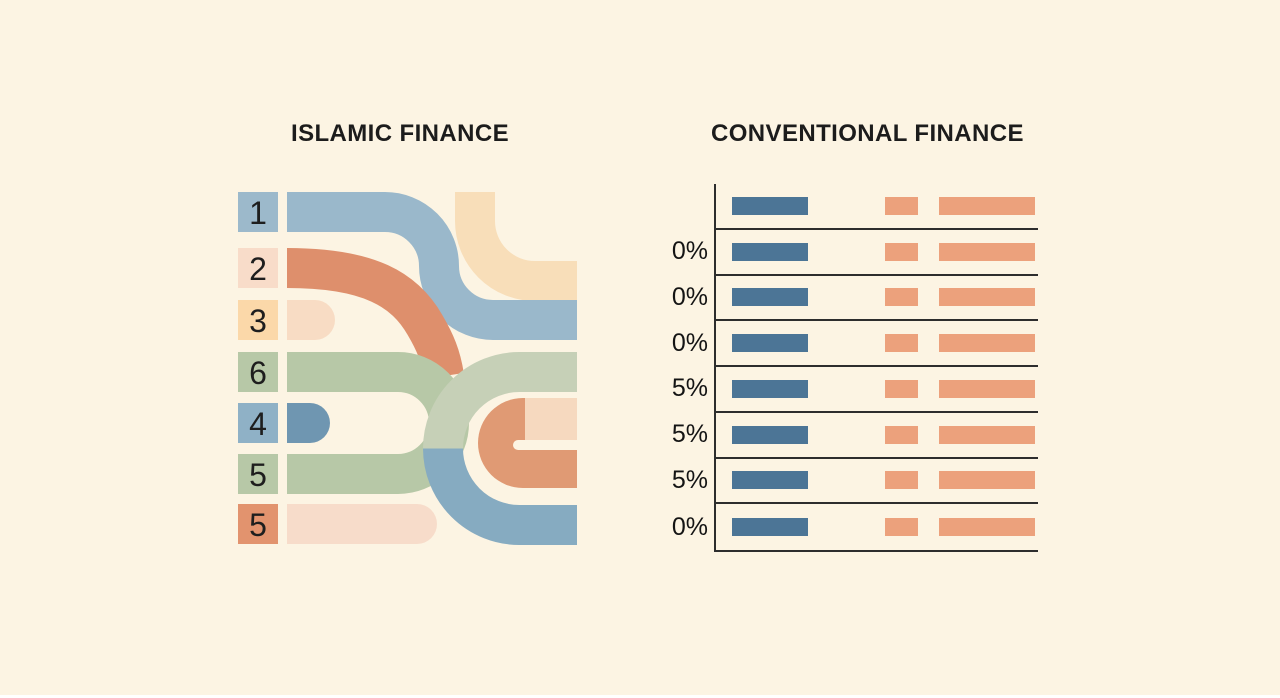 The image size is (1280, 698). Describe the element at coordinates (551, 419) in the screenshot. I see `g-shape-peach-rect` at that location.